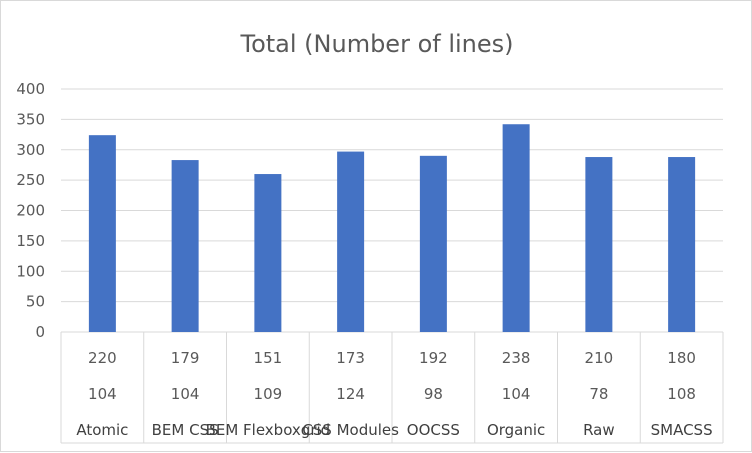 Image resolution: width=752 pixels, height=453 pixels. I want to click on y-tick-label: 150, so click(30, 241).